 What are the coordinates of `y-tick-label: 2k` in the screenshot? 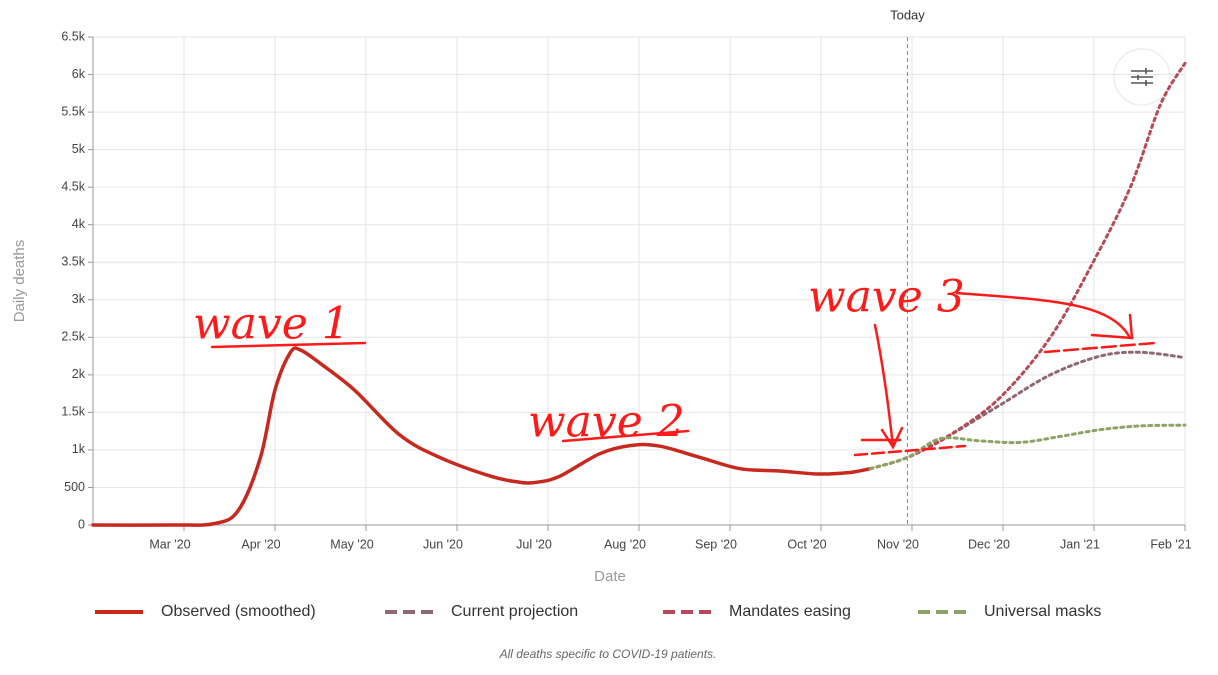 It's located at (79, 374).